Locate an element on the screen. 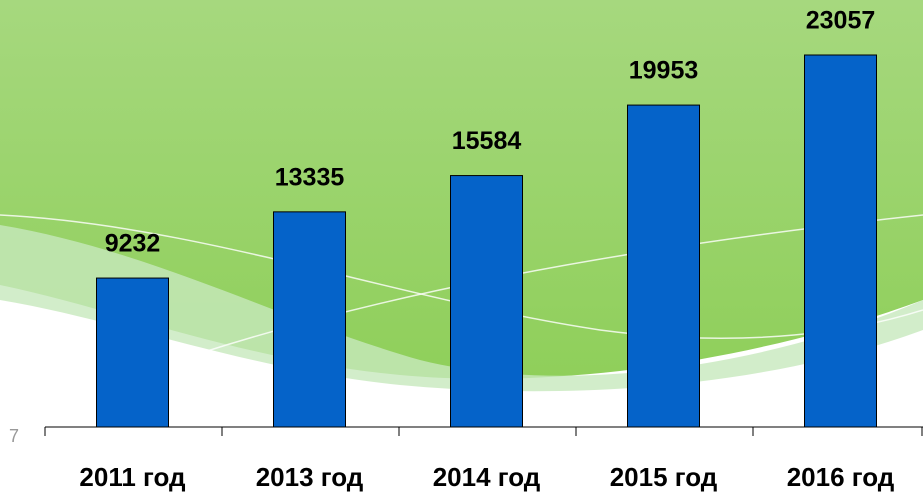  value-label: 13335 is located at coordinates (310, 177).